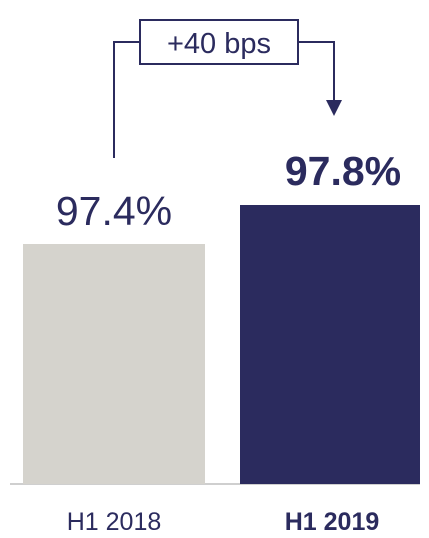 The width and height of the screenshot is (429, 538). What do you see at coordinates (114, 522) in the screenshot?
I see `tick-label-h1-2018: H1 2018` at bounding box center [114, 522].